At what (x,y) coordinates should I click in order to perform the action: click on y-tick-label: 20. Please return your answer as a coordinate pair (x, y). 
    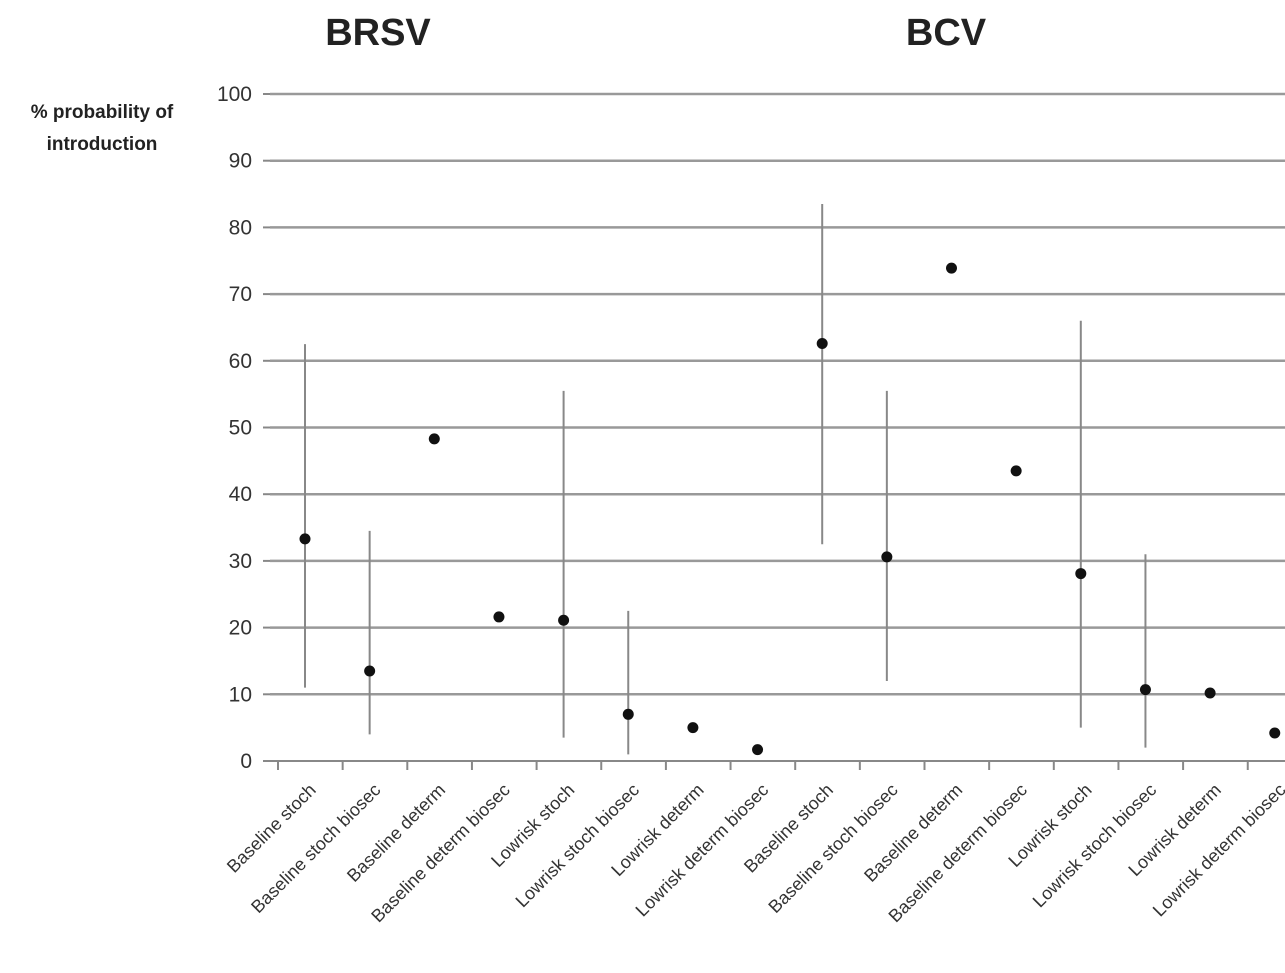
    Looking at the image, I should click on (240, 628).